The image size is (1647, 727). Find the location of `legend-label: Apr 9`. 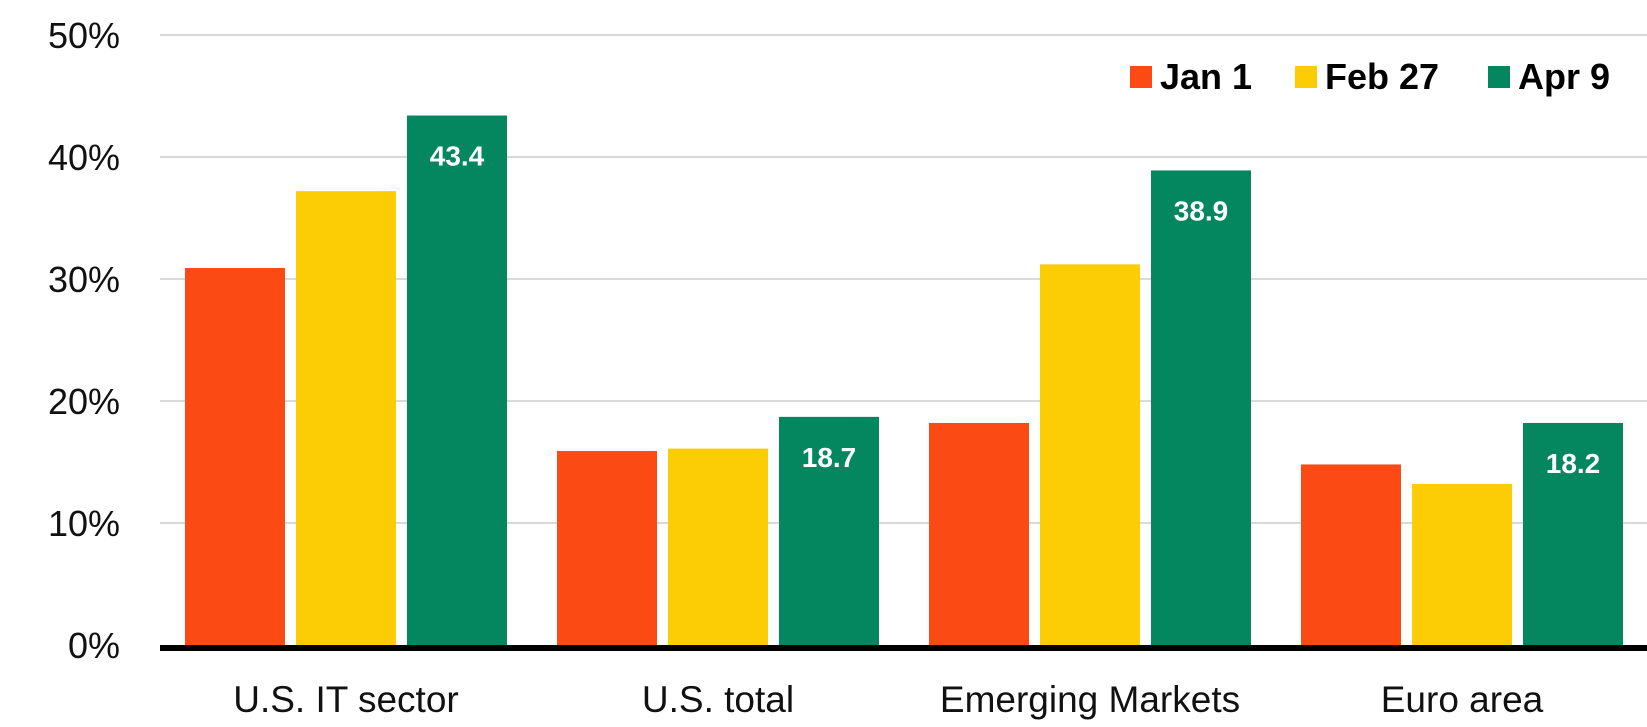

legend-label: Apr 9 is located at coordinates (1564, 76).